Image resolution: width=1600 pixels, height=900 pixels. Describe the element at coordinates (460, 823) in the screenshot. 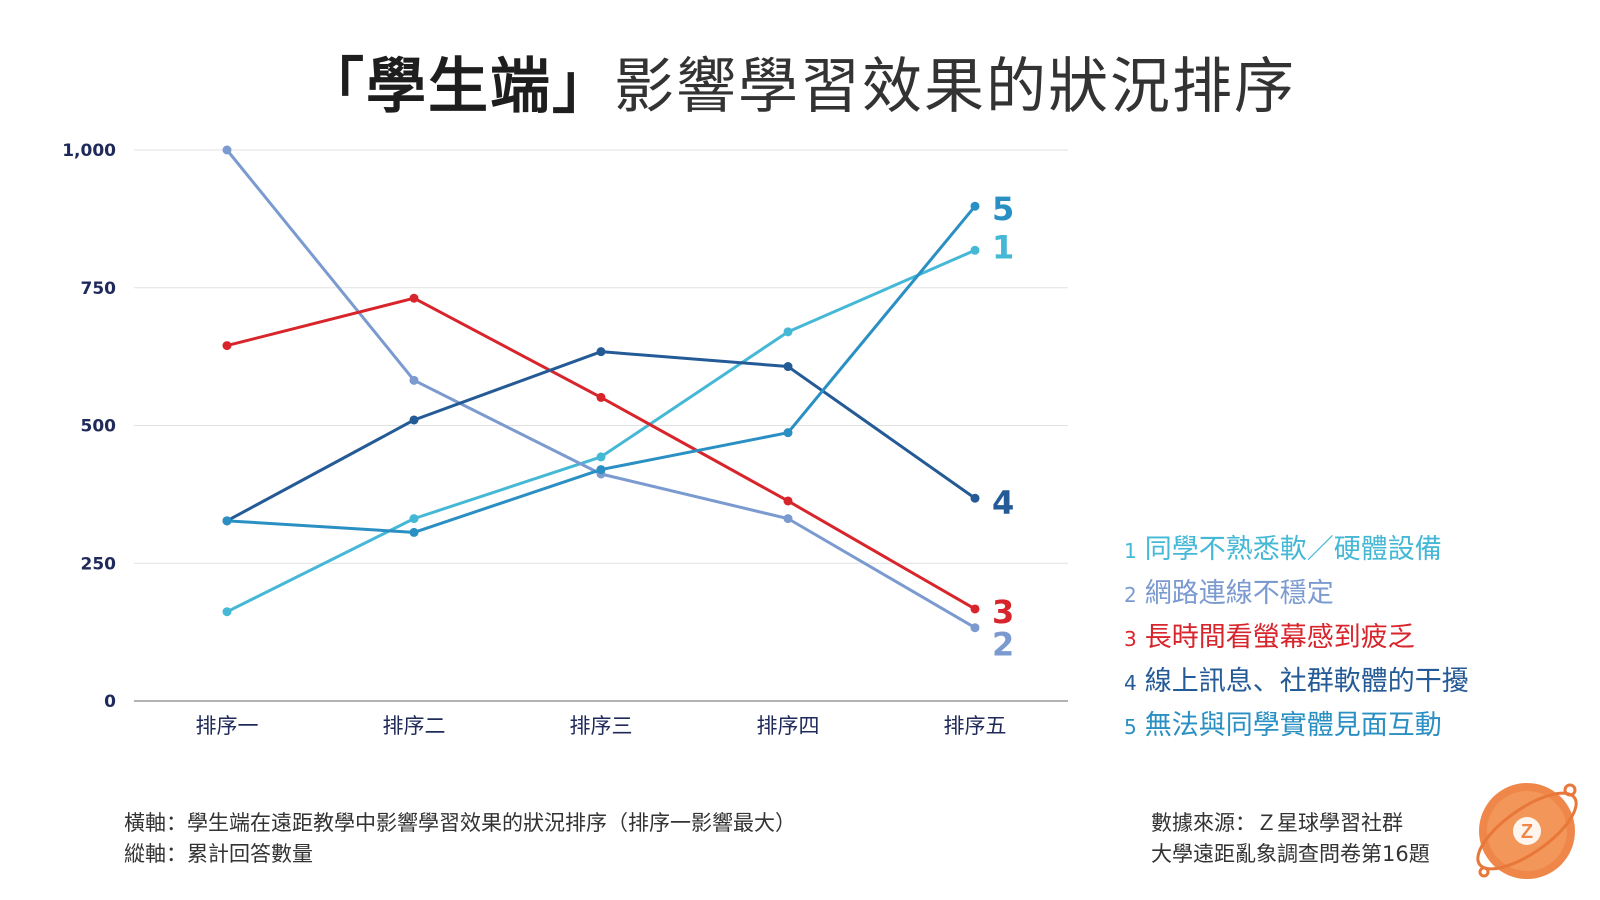

I see `x-axis-note: 橫軸：學生端在遠距教學中影響學習效果的狀況排序（排序一影響最大）` at that location.